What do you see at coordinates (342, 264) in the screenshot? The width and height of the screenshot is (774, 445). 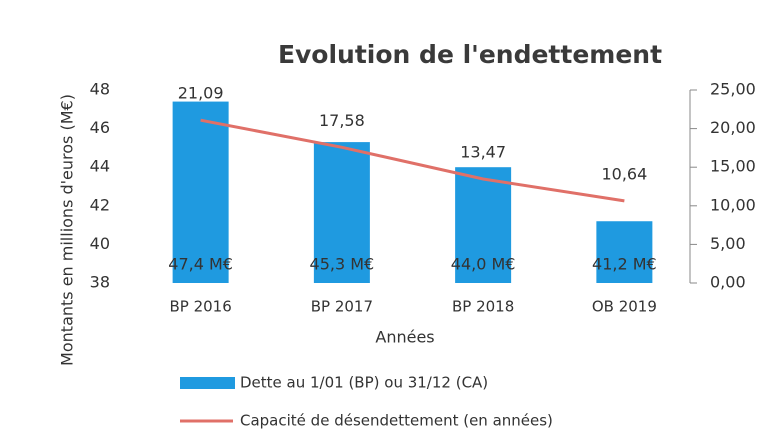 I see `bar-label: 45,3 M€` at bounding box center [342, 264].